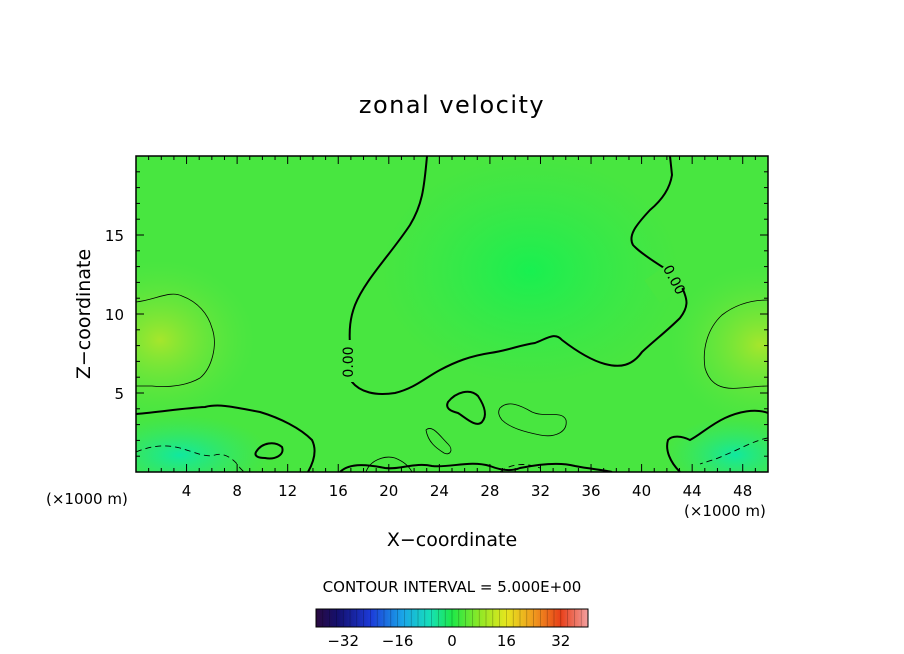  Describe the element at coordinates (438, 441) in the screenshot. I see `contour-pos-small` at that location.